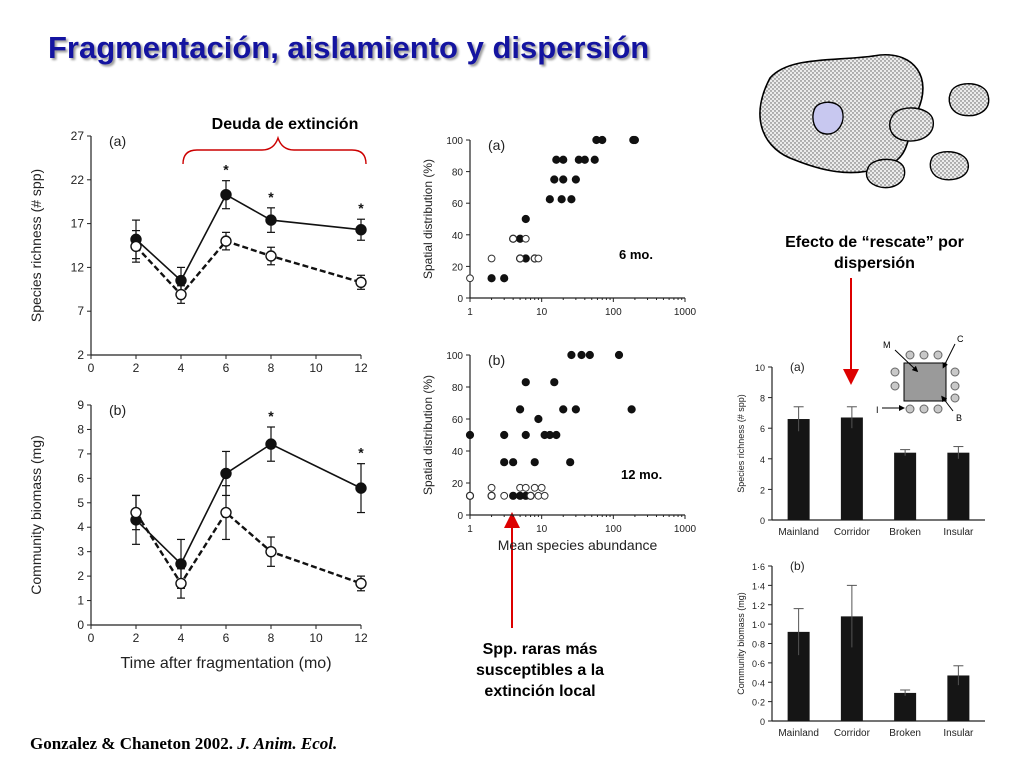 This screenshot has width=1024, height=768. What do you see at coordinates (947, 403) in the screenshot?
I see `inset-arrow-b` at bounding box center [947, 403].